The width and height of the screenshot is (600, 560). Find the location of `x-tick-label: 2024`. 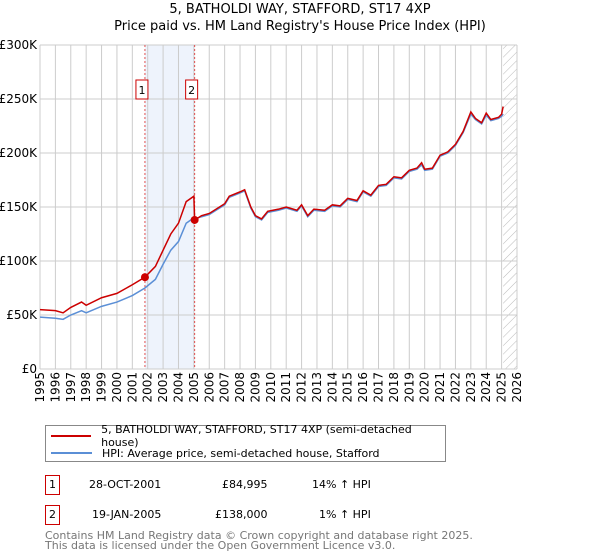

x-tick-label: 2024 is located at coordinates (486, 387).